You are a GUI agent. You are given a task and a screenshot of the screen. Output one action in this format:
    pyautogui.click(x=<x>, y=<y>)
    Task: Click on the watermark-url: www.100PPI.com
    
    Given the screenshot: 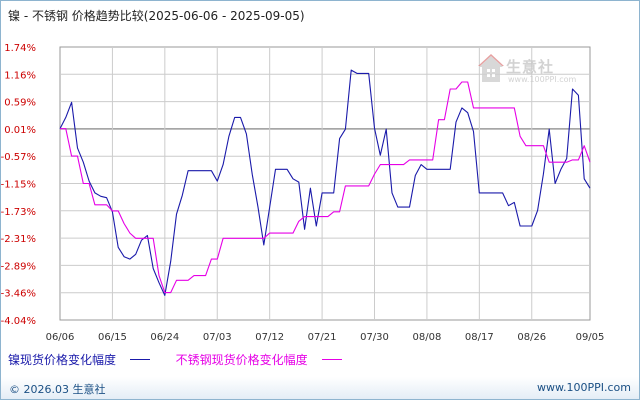 What is the action you would take?
    pyautogui.click(x=542, y=79)
    